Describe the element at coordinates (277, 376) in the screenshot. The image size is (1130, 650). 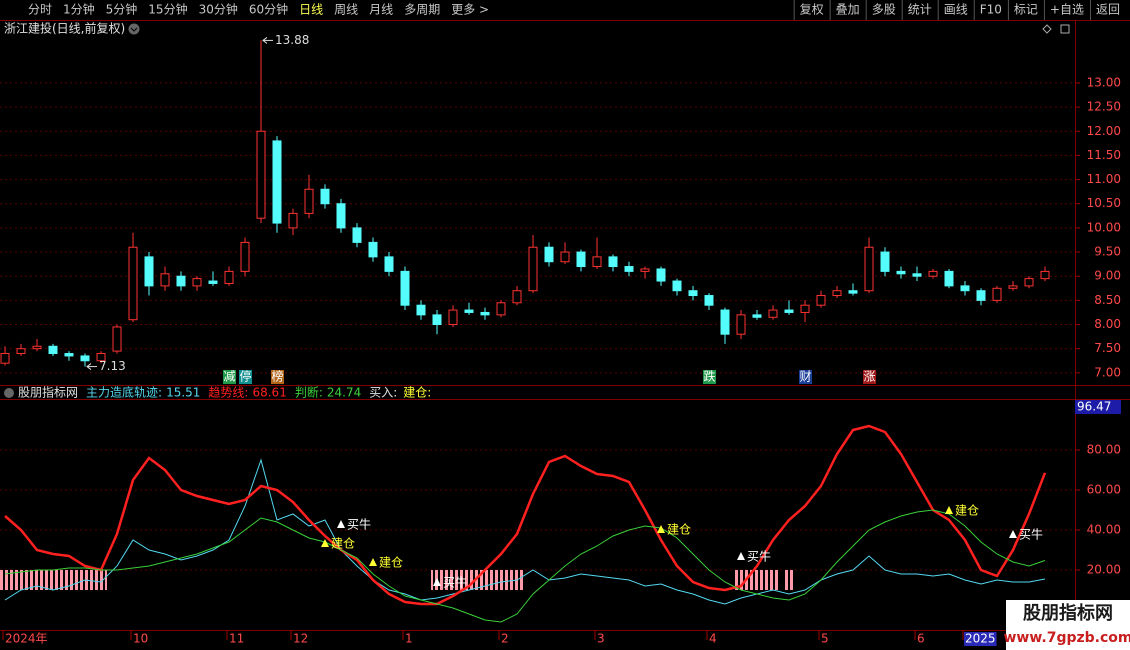
I see `event-tag-label: 榜` at that location.